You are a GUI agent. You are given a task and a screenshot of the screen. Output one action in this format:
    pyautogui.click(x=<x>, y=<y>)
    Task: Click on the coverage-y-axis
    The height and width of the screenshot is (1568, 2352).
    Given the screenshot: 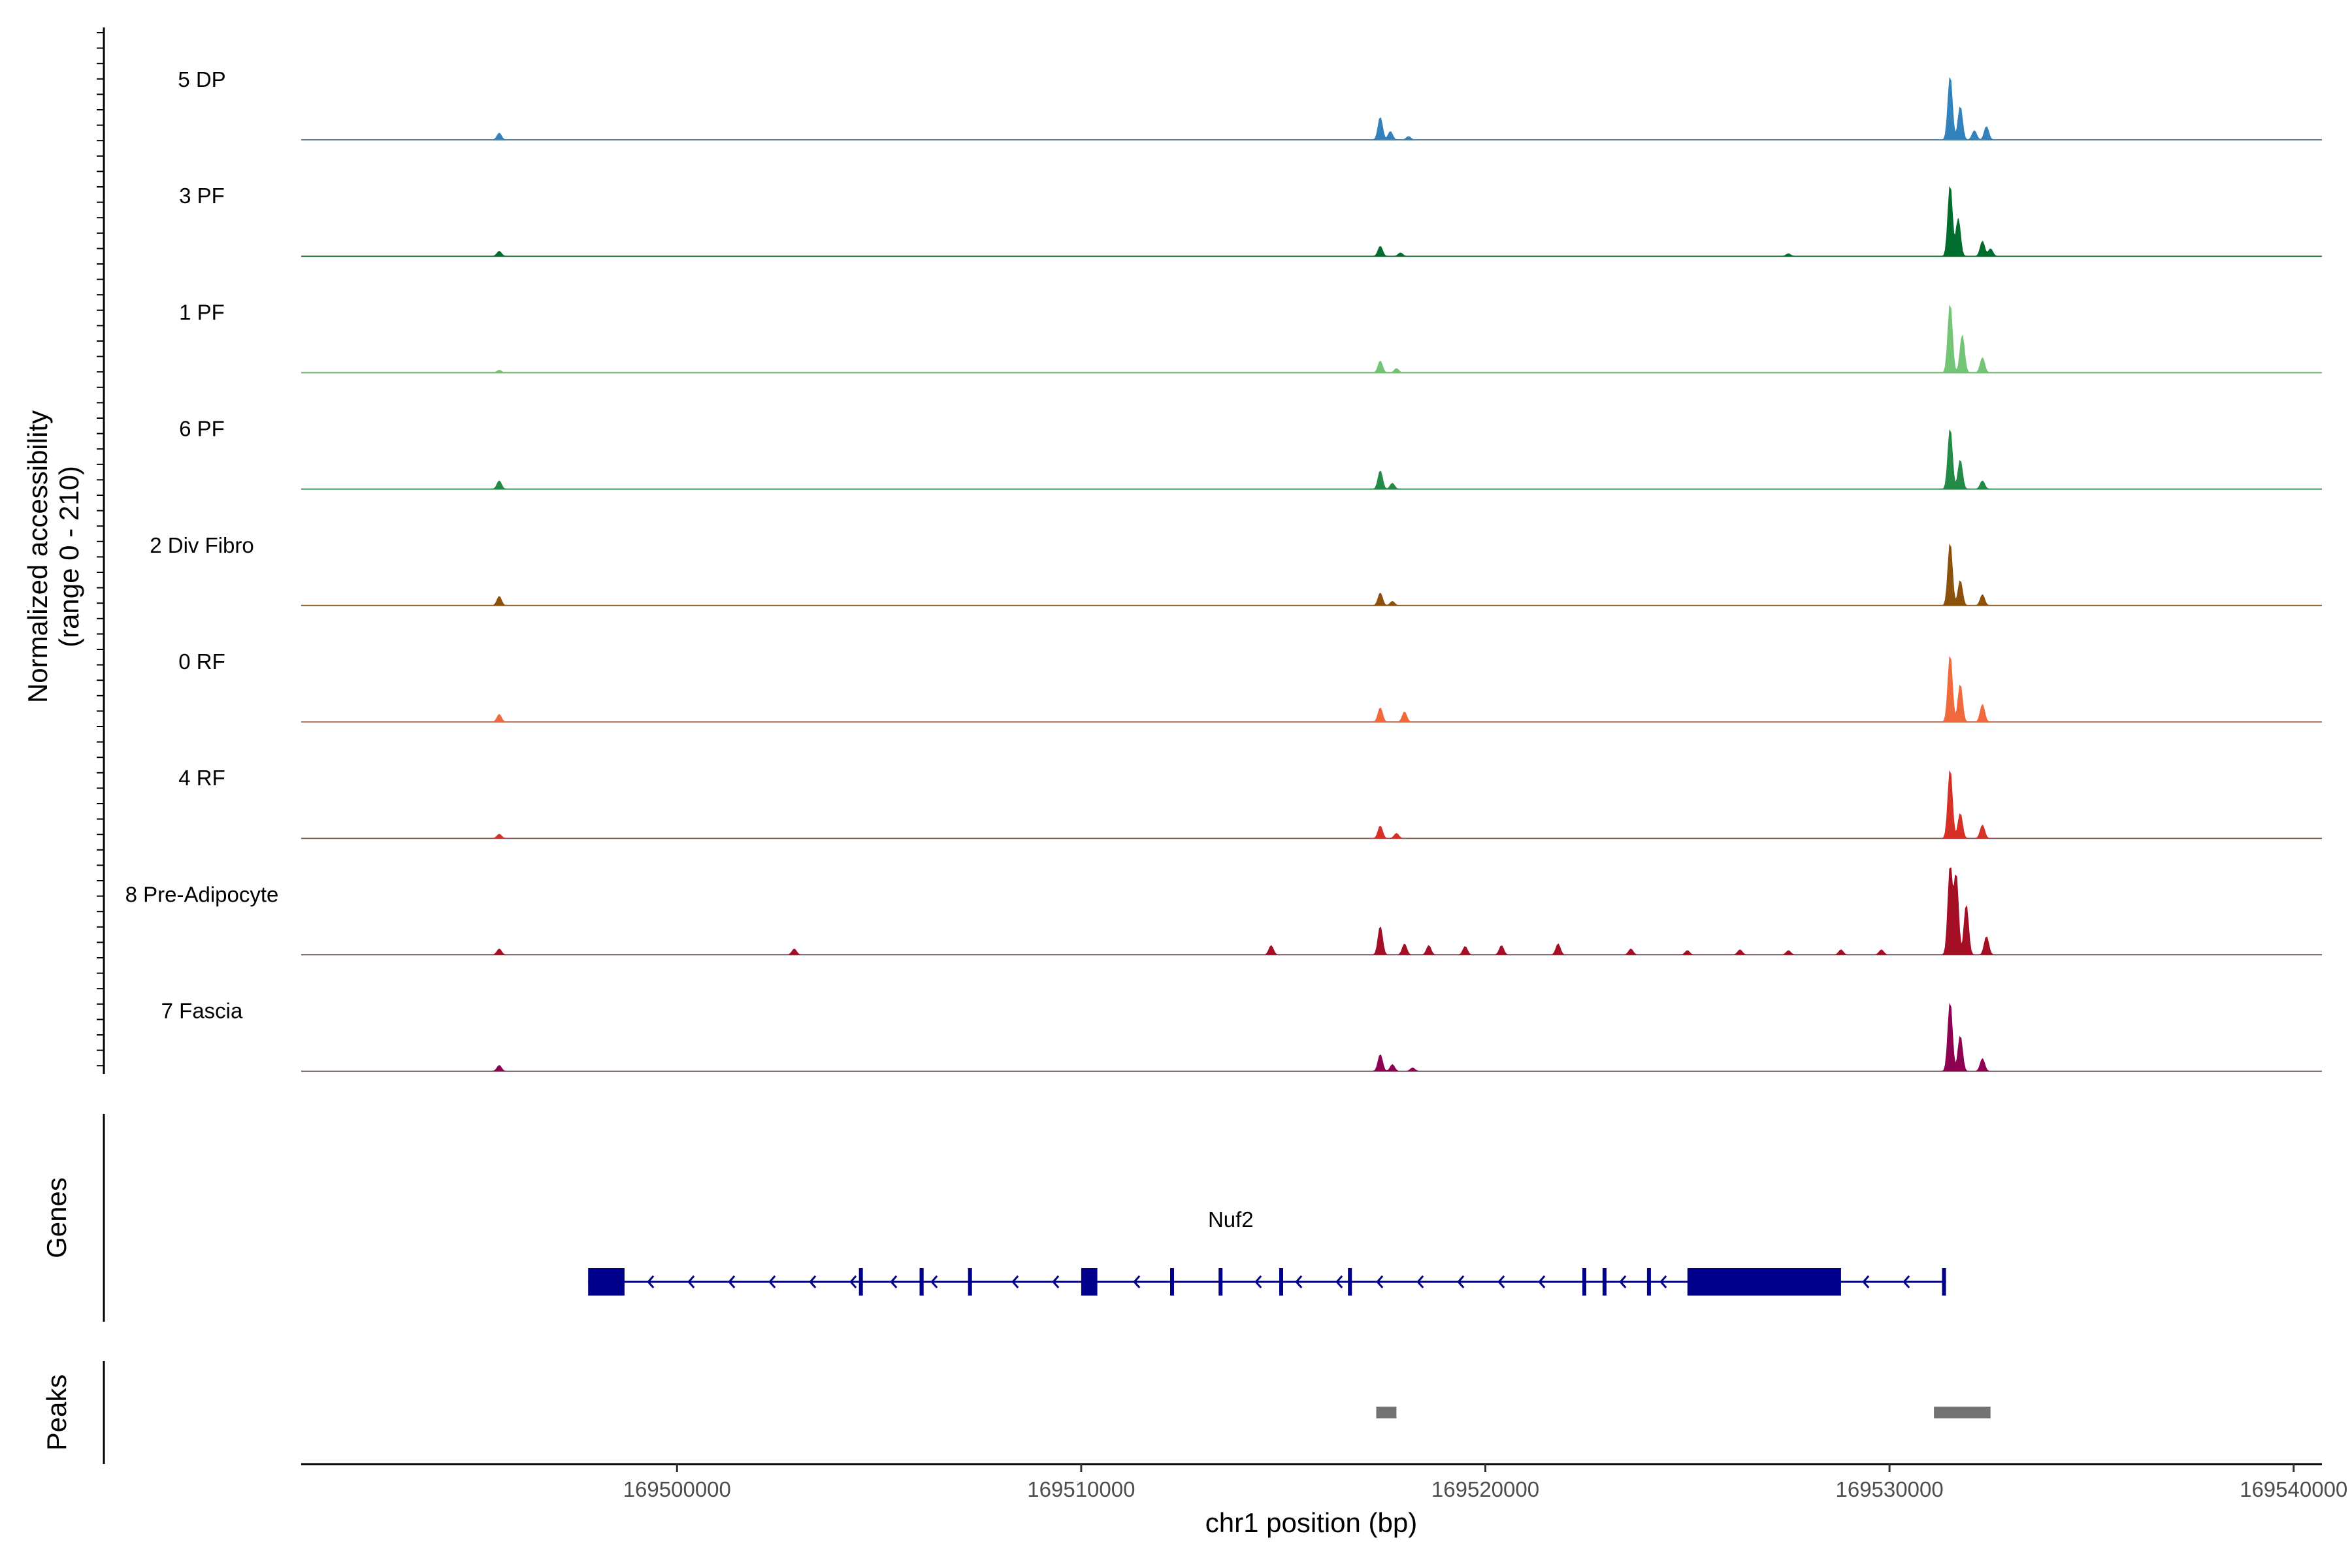 What is the action you would take?
    pyautogui.click(x=101, y=550)
    